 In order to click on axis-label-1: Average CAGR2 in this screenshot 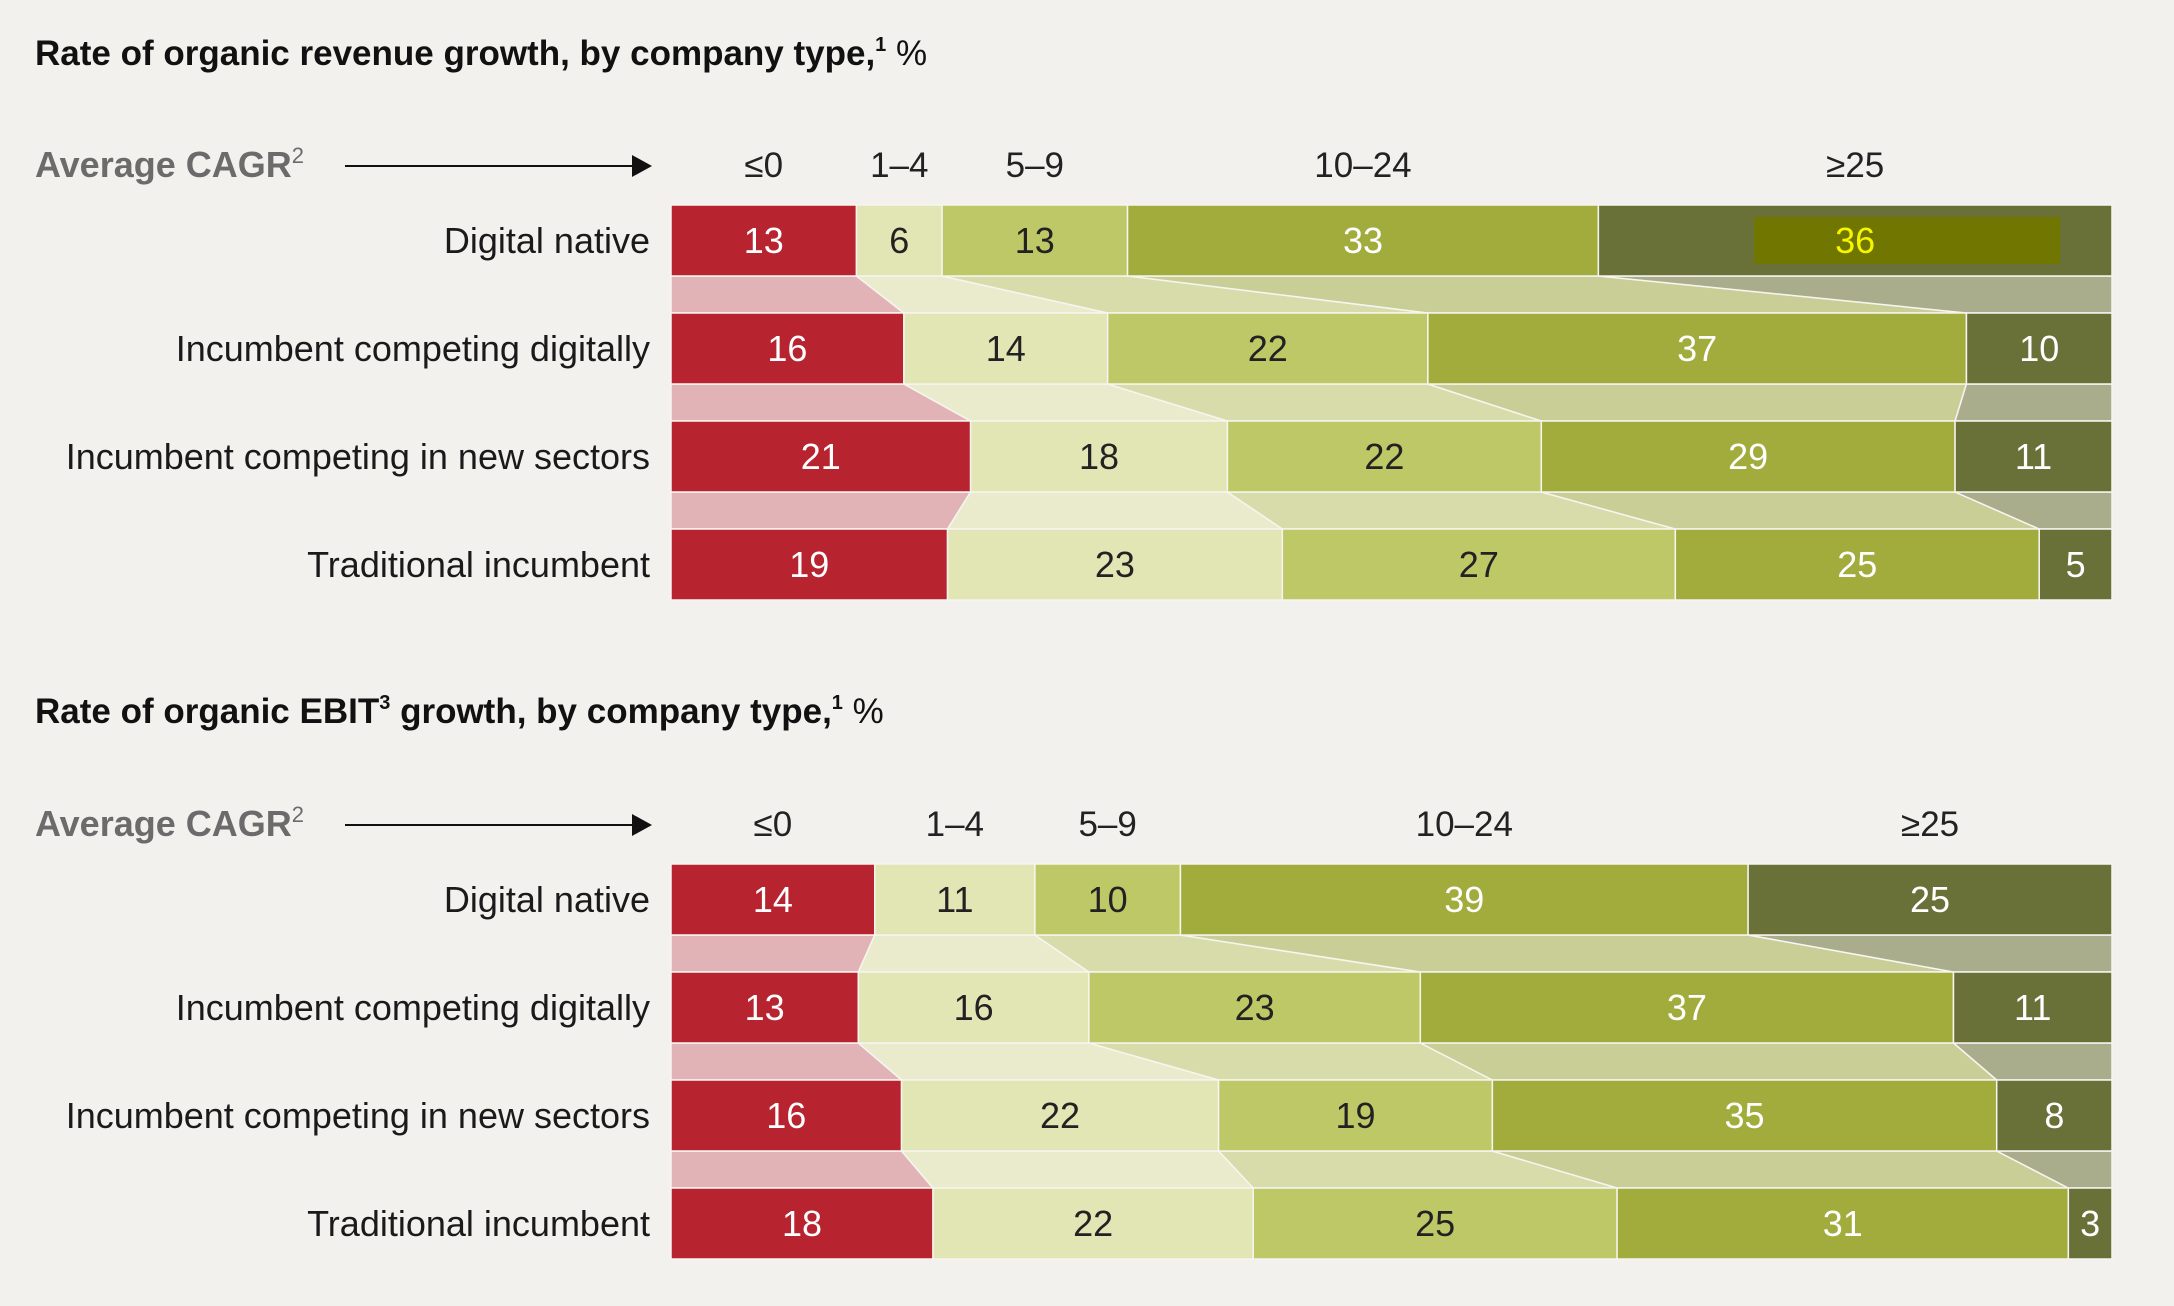, I will do `click(169, 823)`.